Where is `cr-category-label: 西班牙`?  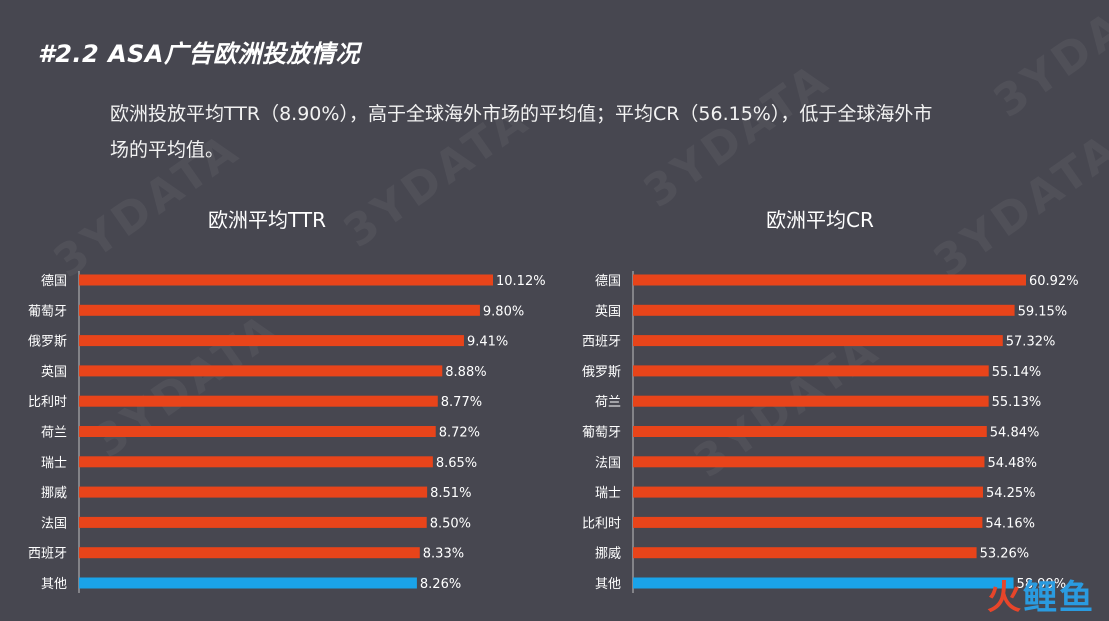
cr-category-label: 西班牙 is located at coordinates (601, 342).